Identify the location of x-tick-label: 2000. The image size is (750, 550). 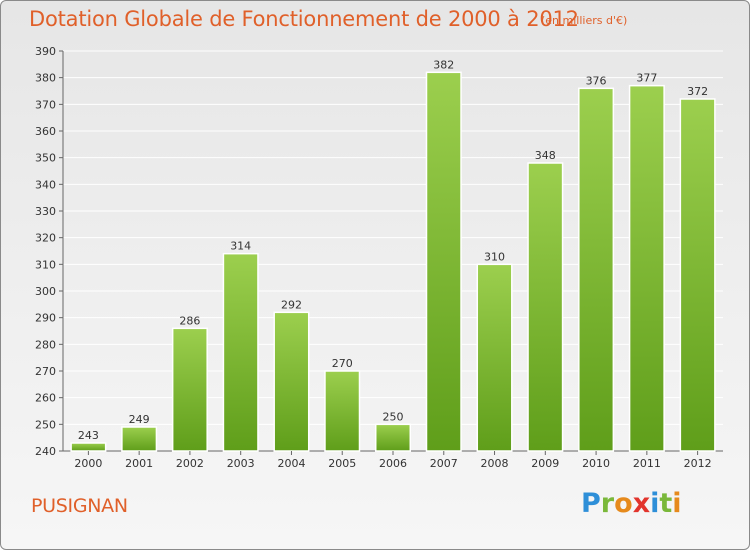
(88, 463).